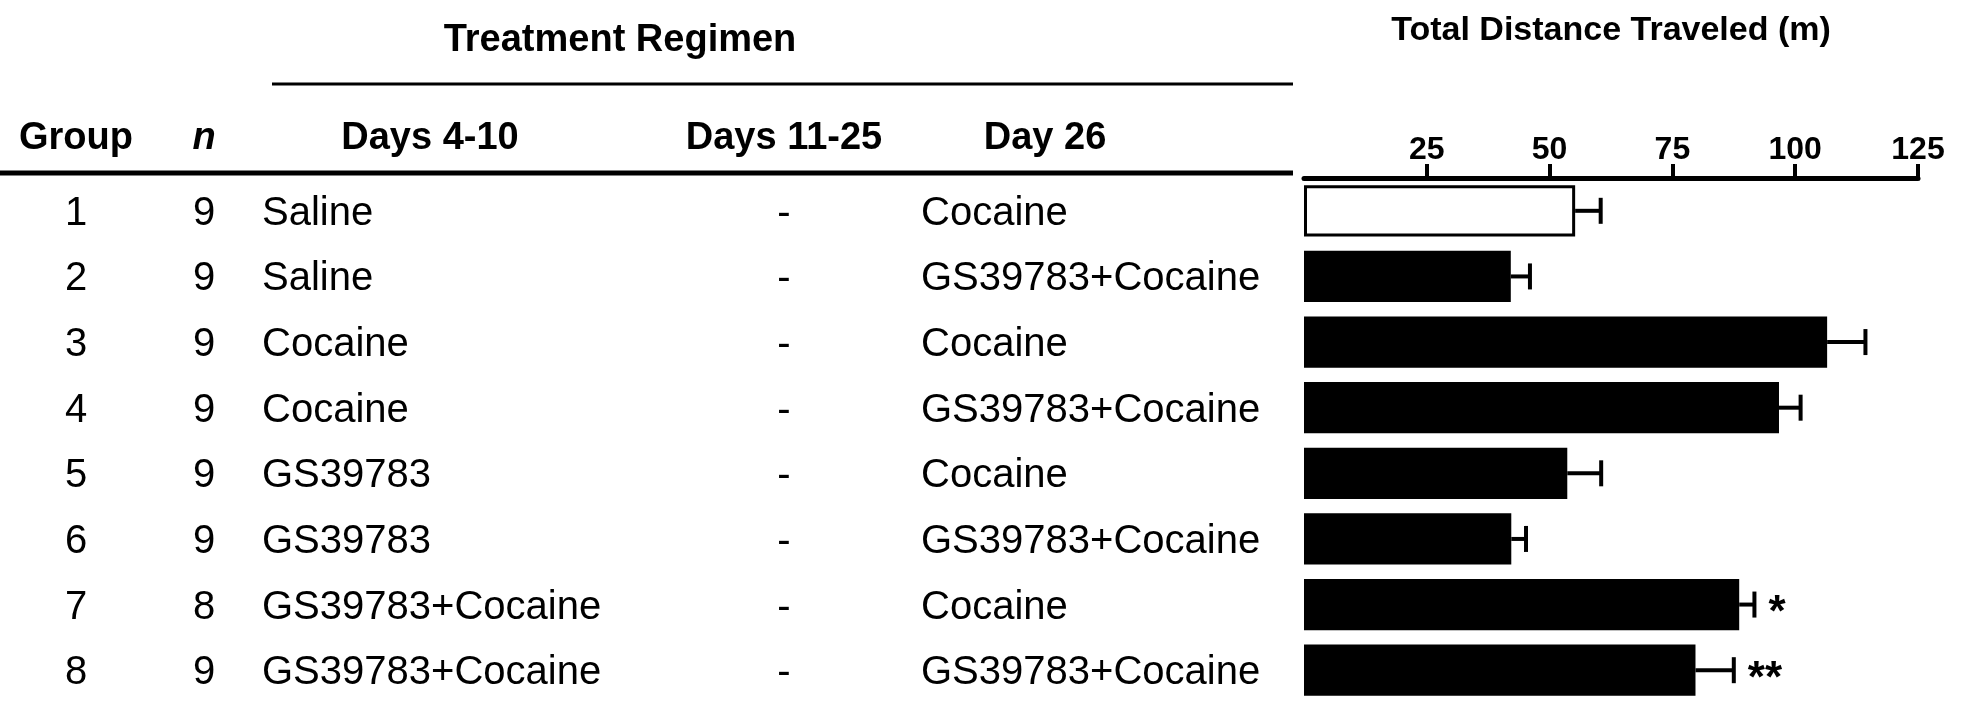 Image resolution: width=1984 pixels, height=705 pixels. What do you see at coordinates (1611, 28) in the screenshot?
I see `x-axis-title: Total Distance Traveled (m)` at bounding box center [1611, 28].